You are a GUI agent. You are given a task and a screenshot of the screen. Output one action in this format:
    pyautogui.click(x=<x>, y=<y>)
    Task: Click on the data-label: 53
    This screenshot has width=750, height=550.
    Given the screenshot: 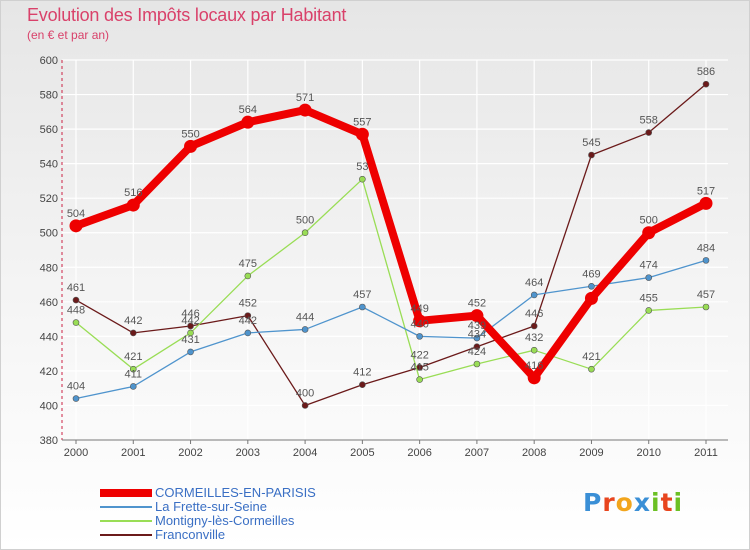 What is the action you would take?
    pyautogui.click(x=362, y=167)
    